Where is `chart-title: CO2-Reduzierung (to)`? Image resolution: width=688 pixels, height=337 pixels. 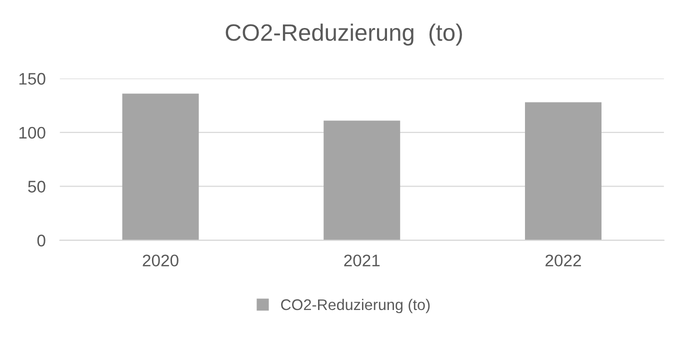
chart-title: CO2-Reduzierung (to) is located at coordinates (344, 35).